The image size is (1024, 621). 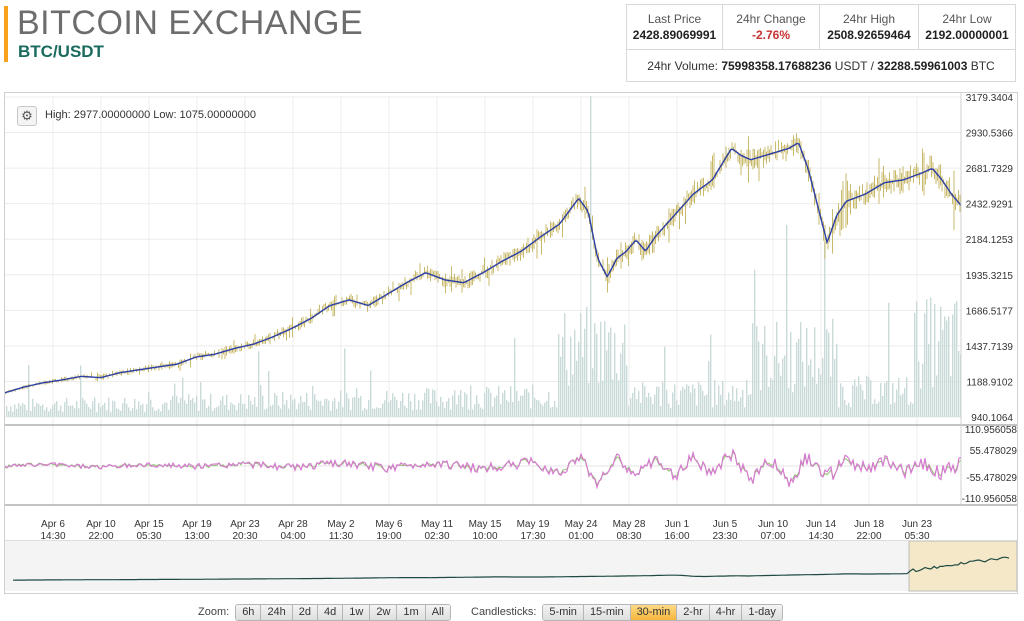 What do you see at coordinates (411, 612) in the screenshot?
I see `zoom-button-1m: 1m` at bounding box center [411, 612].